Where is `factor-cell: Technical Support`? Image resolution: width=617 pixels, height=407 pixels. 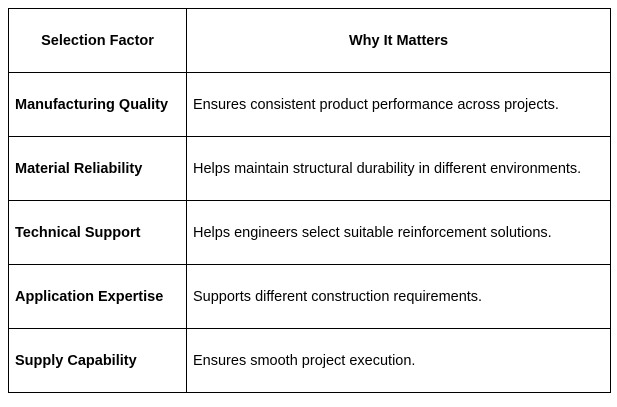 factor-cell: Technical Support is located at coordinates (97, 232).